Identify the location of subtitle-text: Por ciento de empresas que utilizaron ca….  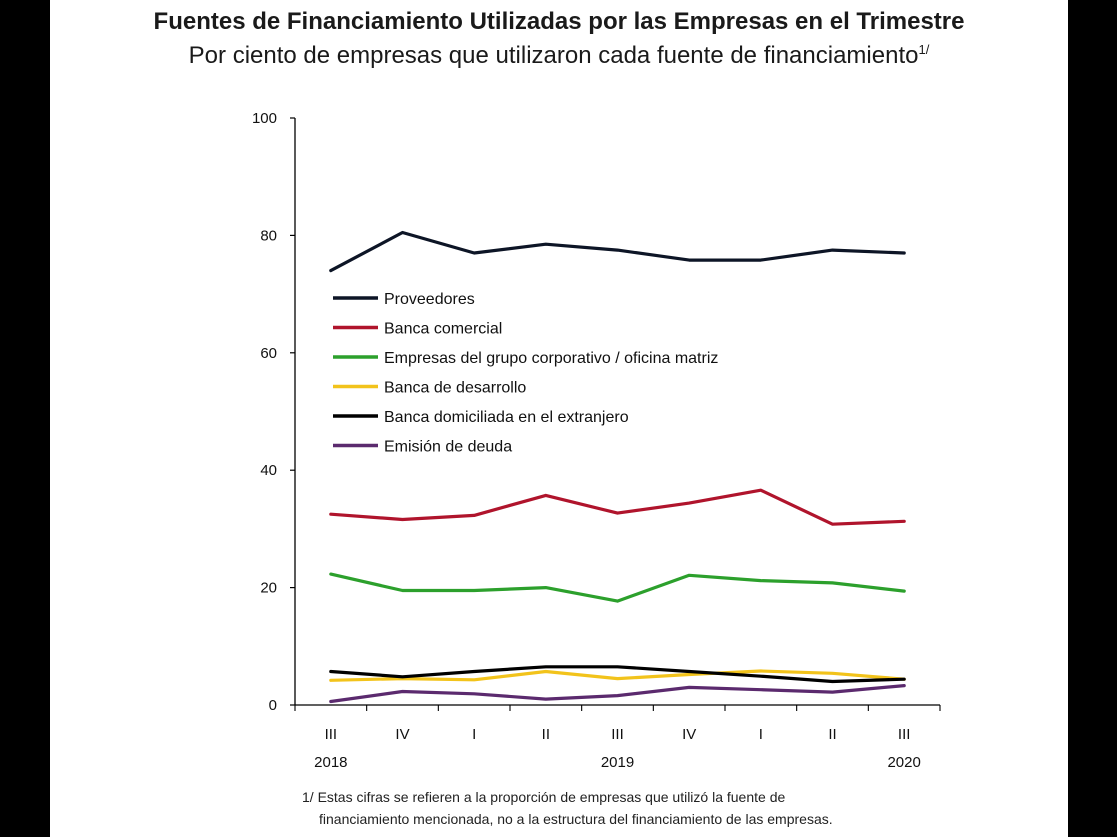
(553, 55).